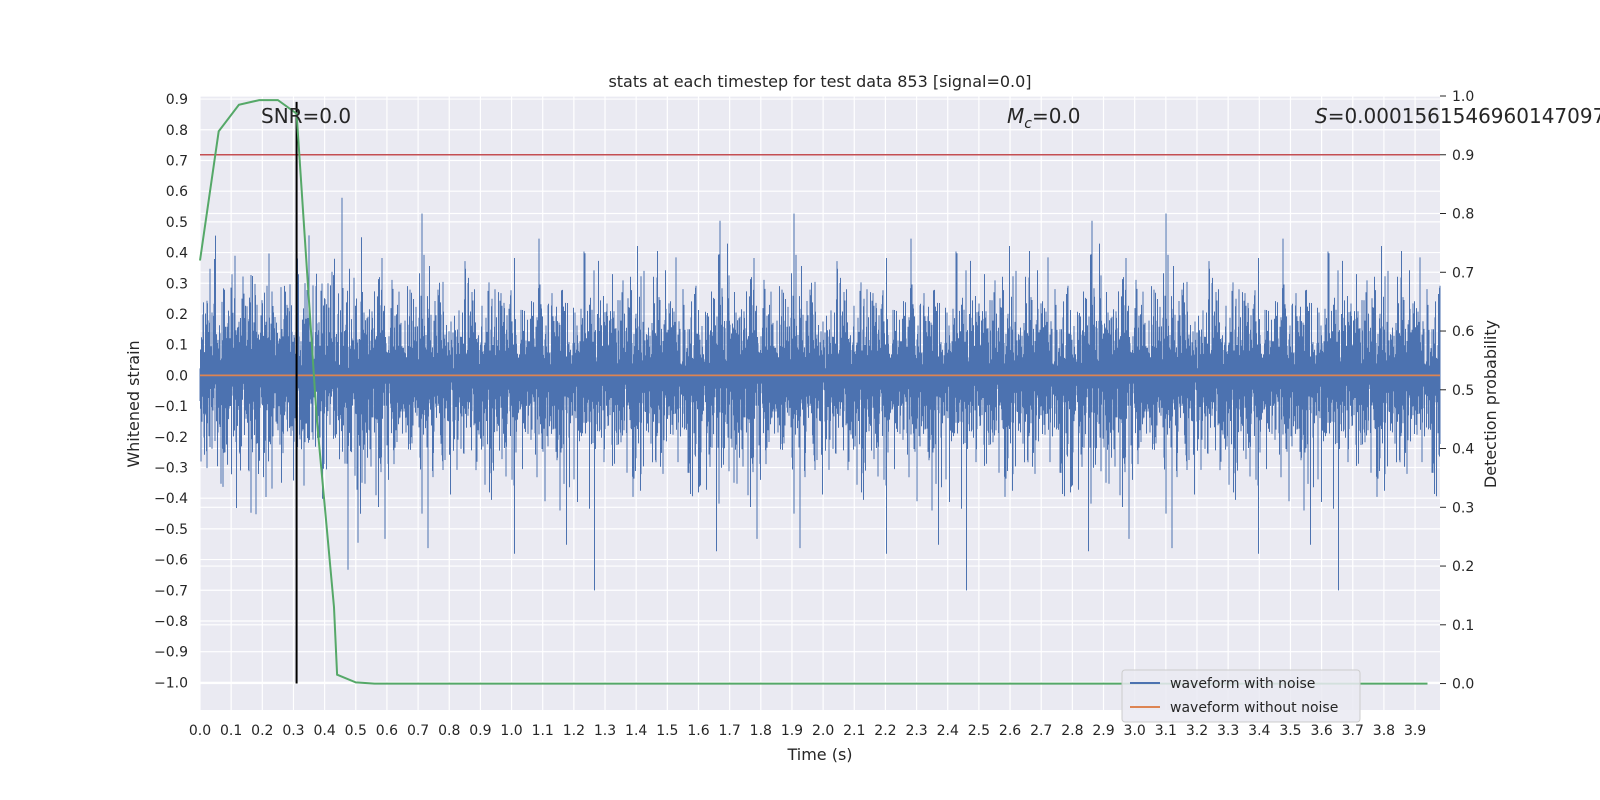 This screenshot has height=800, width=1600. Describe the element at coordinates (1254, 708) in the screenshot. I see `legend-label: waveform without noise` at that location.